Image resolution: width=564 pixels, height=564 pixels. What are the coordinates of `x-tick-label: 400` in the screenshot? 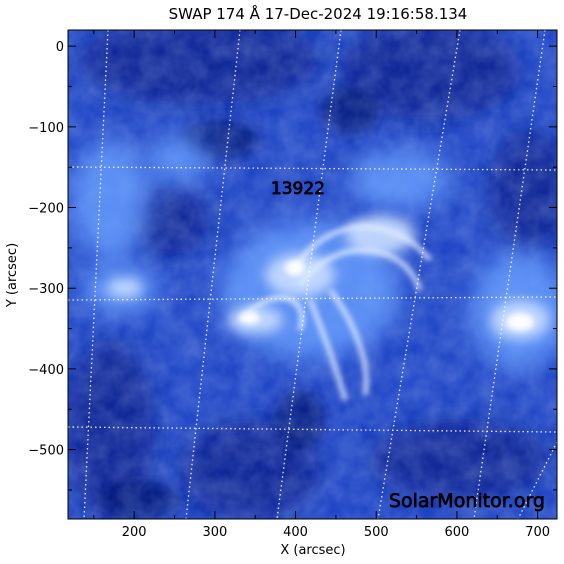 It's located at (295, 532).